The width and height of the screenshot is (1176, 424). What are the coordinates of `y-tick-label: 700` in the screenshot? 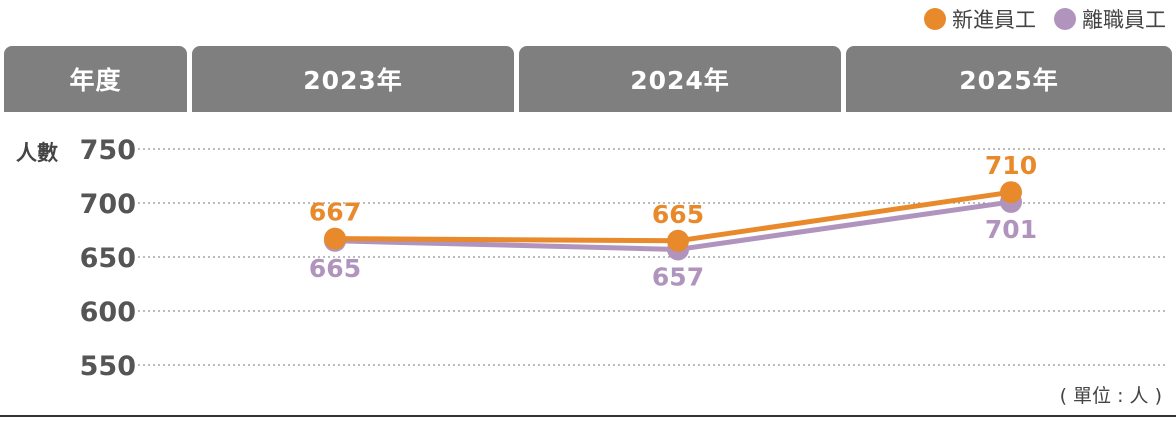 It's located at (108, 204).